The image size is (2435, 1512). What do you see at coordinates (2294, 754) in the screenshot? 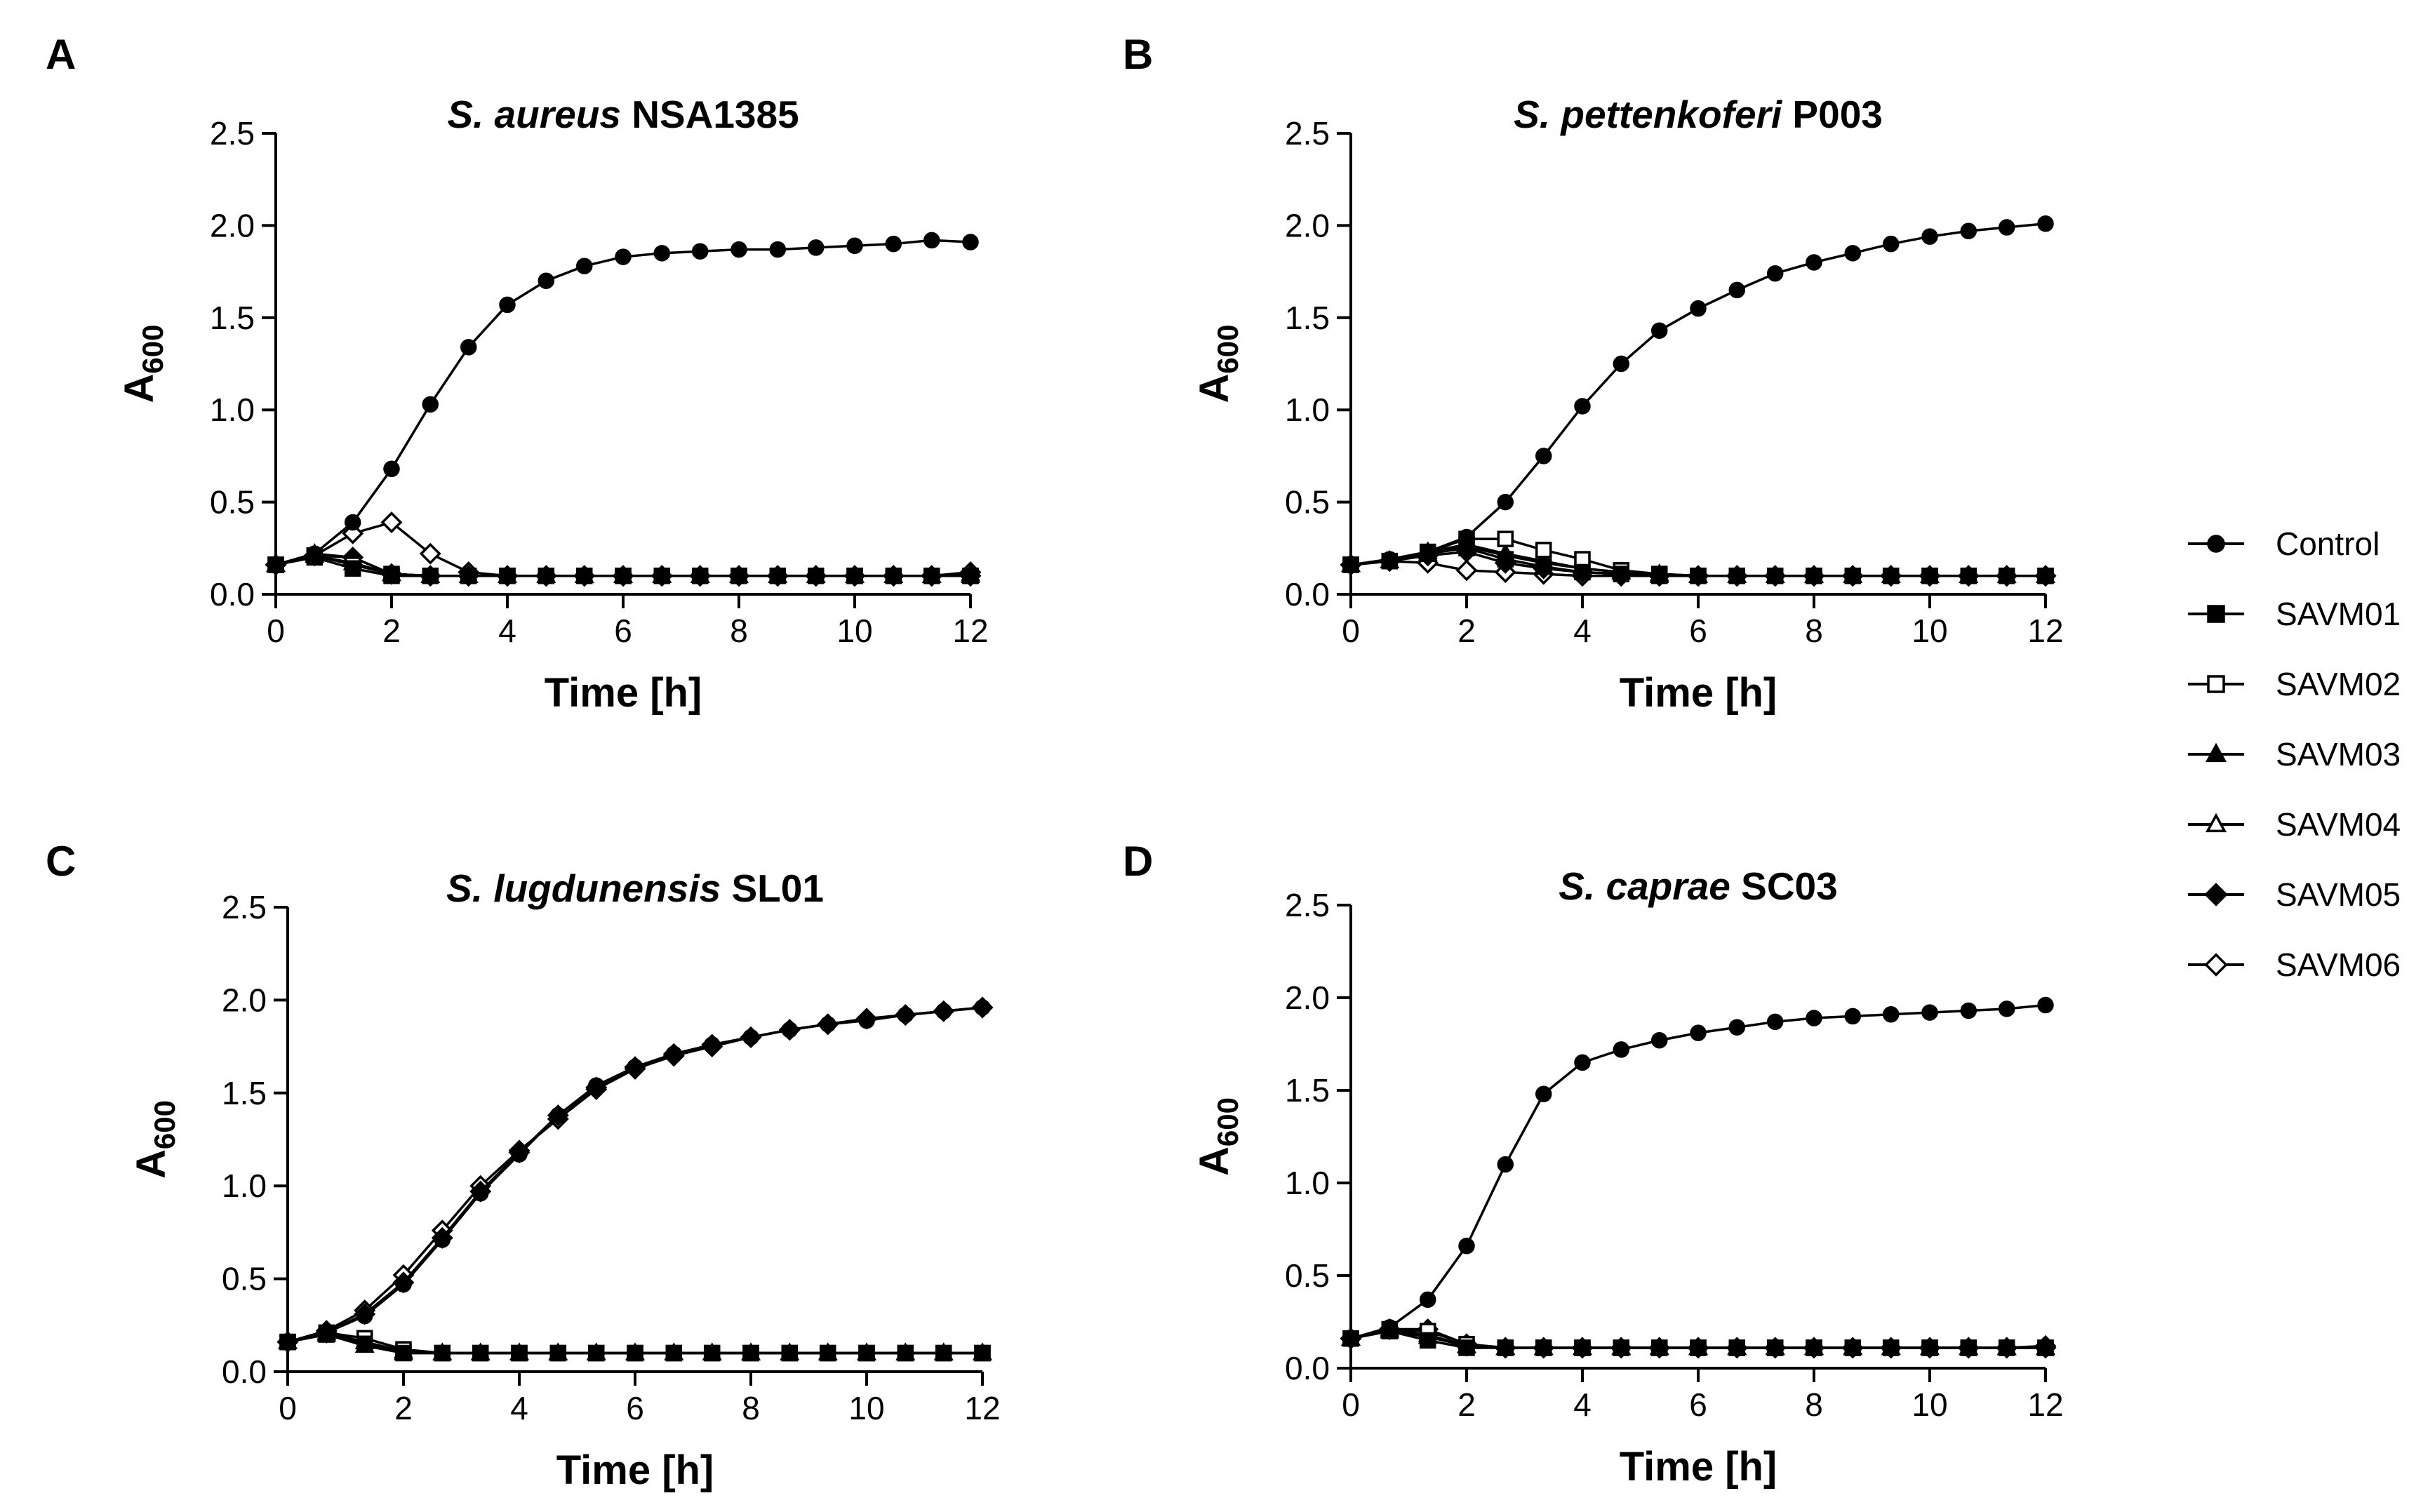
I see `legend-entry-savm03: SAVM03` at bounding box center [2294, 754].